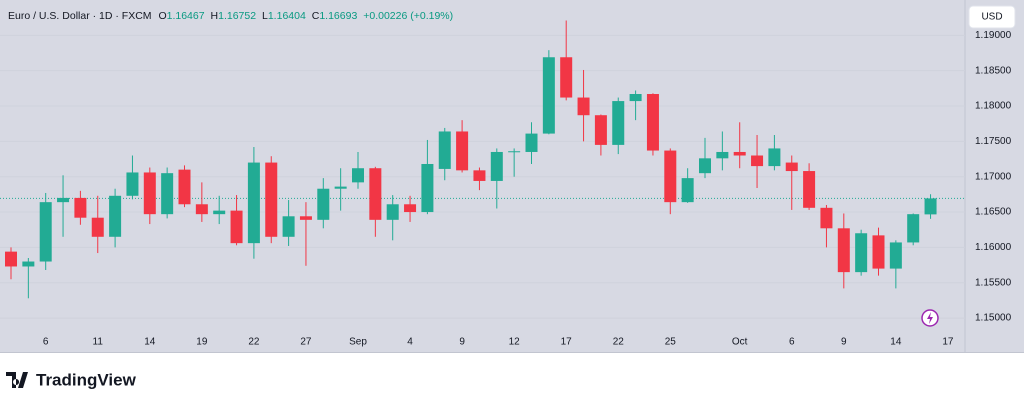  Describe the element at coordinates (740, 342) in the screenshot. I see `x-tick-label: Oct` at that location.